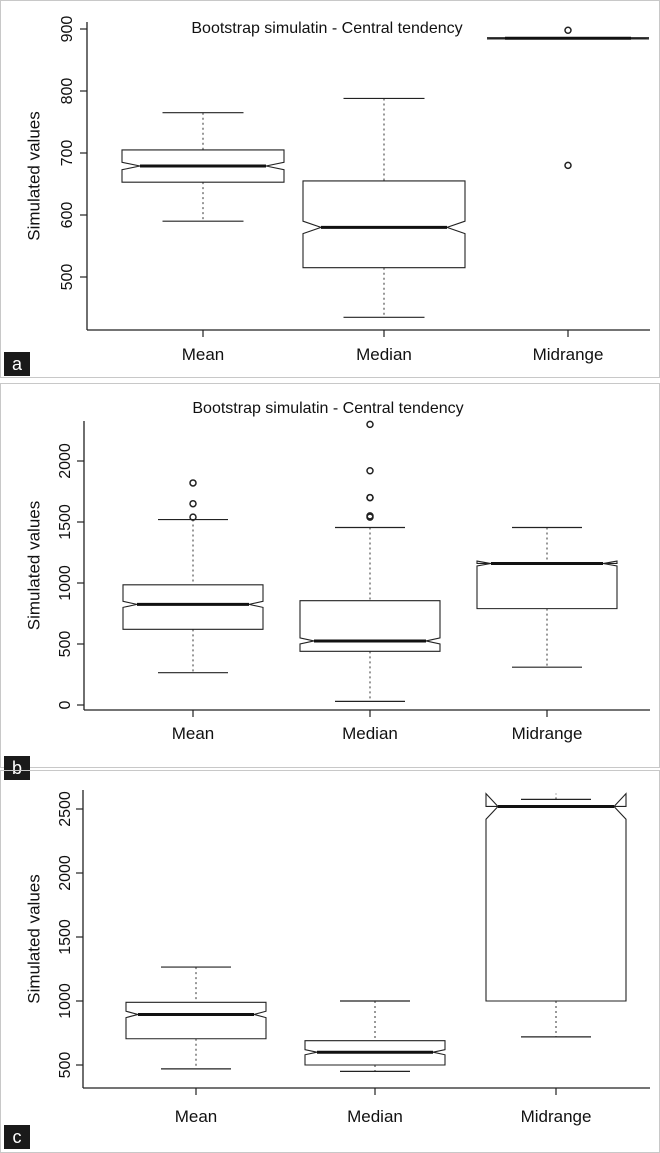 The height and width of the screenshot is (1153, 660). I want to click on panel-label-a: a, so click(17, 364).